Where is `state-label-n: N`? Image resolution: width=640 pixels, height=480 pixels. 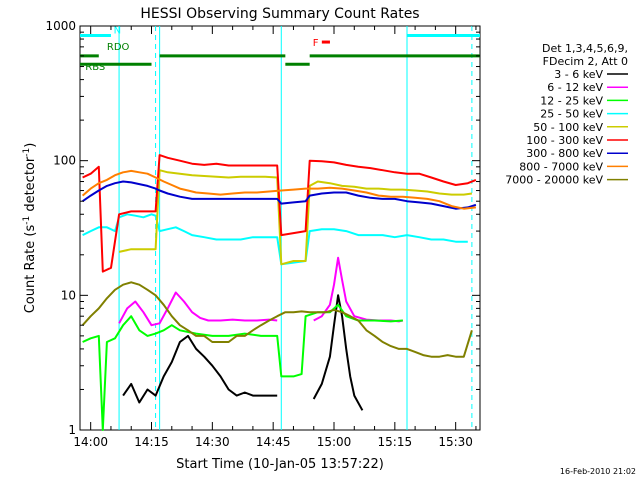
state-label-n: N is located at coordinates (117, 31).